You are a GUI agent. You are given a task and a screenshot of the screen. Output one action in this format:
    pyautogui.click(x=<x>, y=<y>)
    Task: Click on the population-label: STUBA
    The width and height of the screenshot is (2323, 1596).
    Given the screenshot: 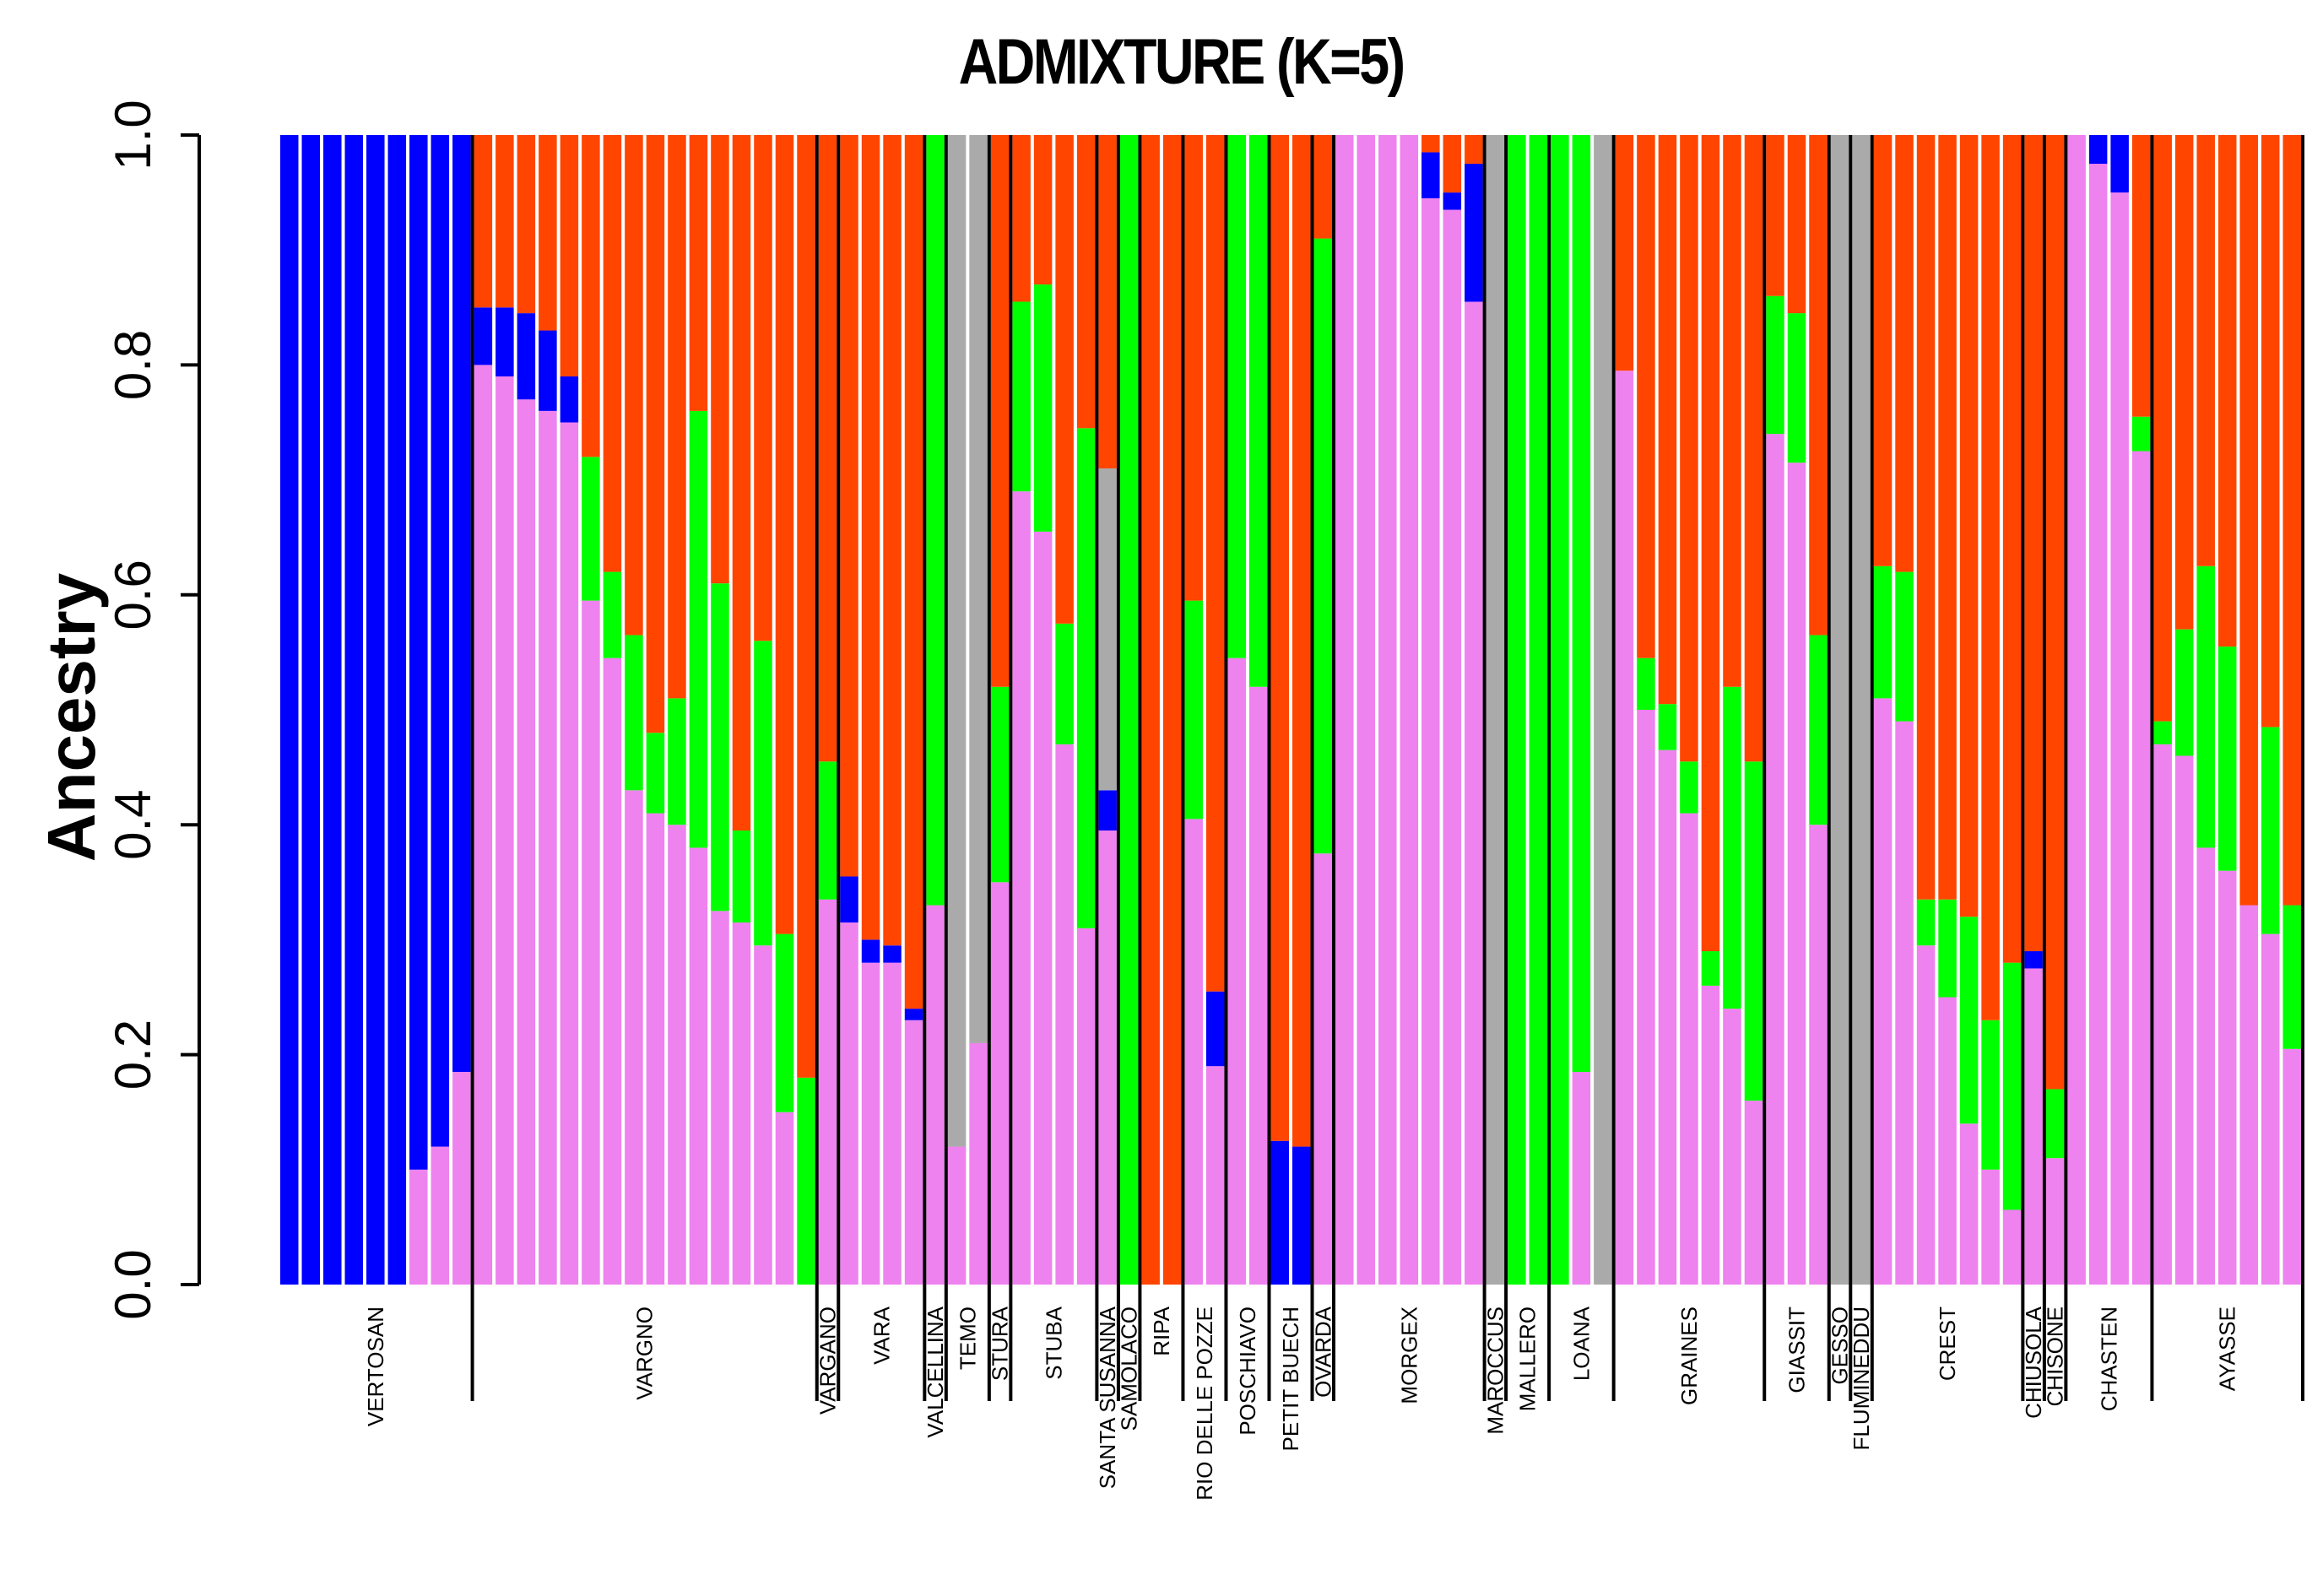 What is the action you would take?
    pyautogui.click(x=1053, y=1342)
    